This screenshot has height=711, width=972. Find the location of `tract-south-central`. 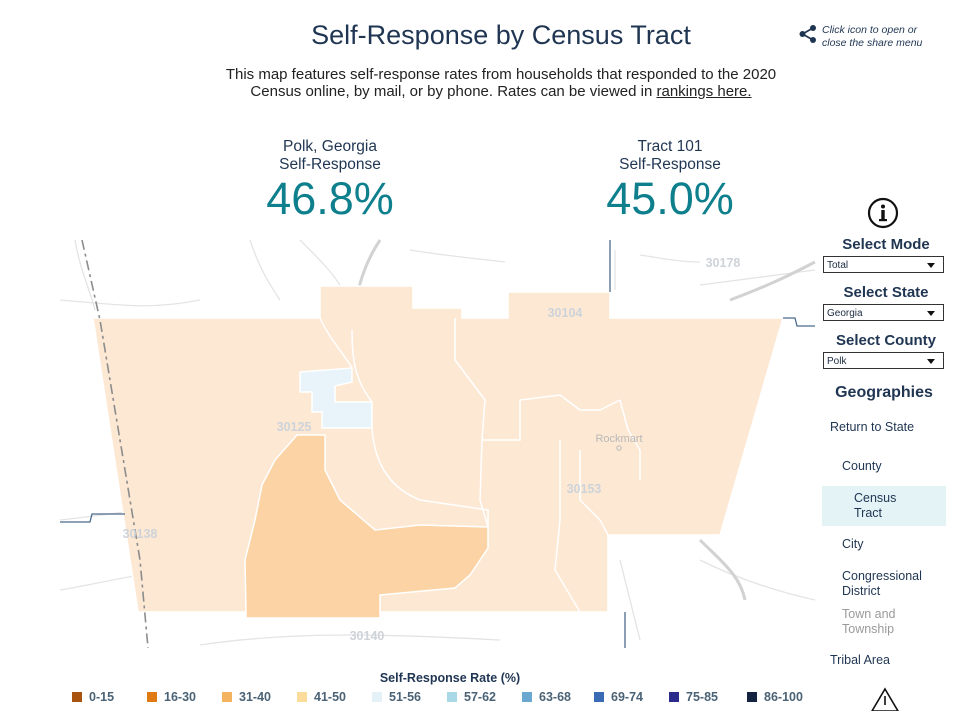

tract-south-central is located at coordinates (366, 526).